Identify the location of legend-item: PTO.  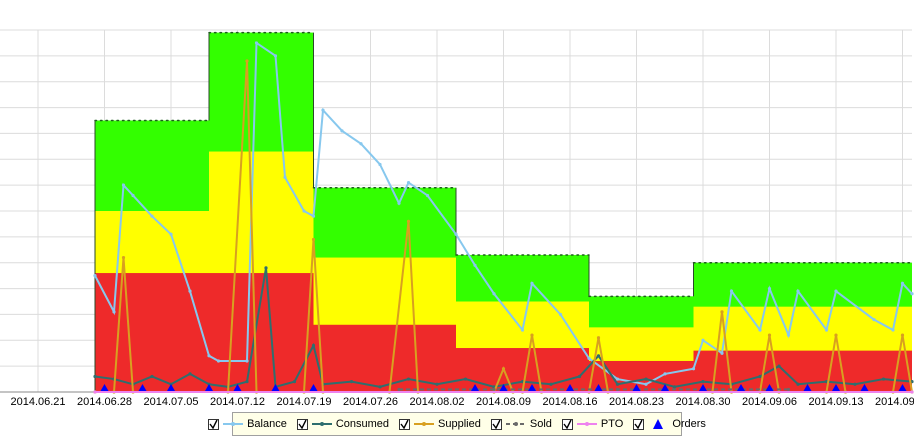
(592, 424).